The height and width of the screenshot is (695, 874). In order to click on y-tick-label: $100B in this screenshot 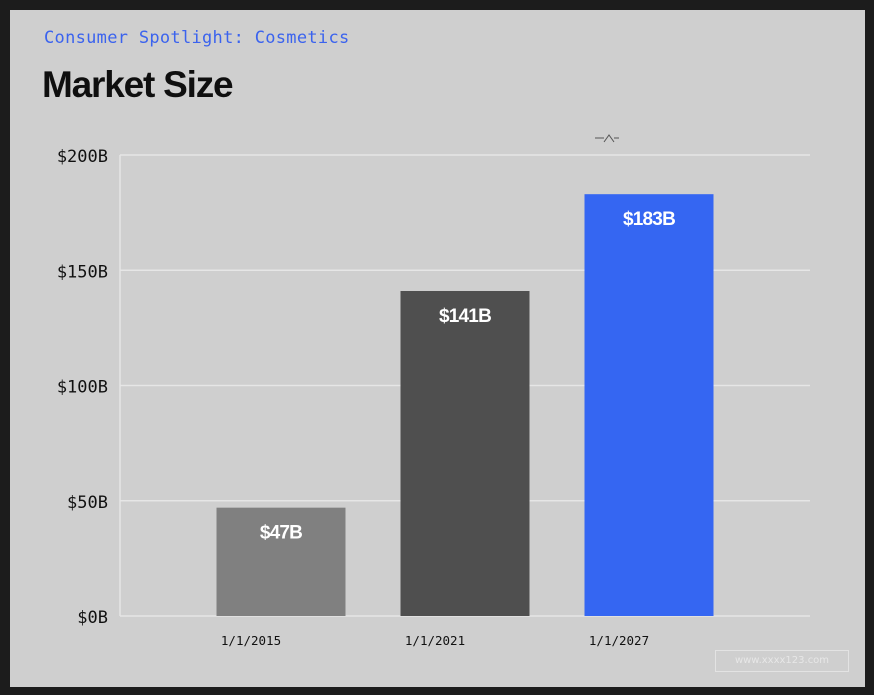, I will do `click(82, 388)`.